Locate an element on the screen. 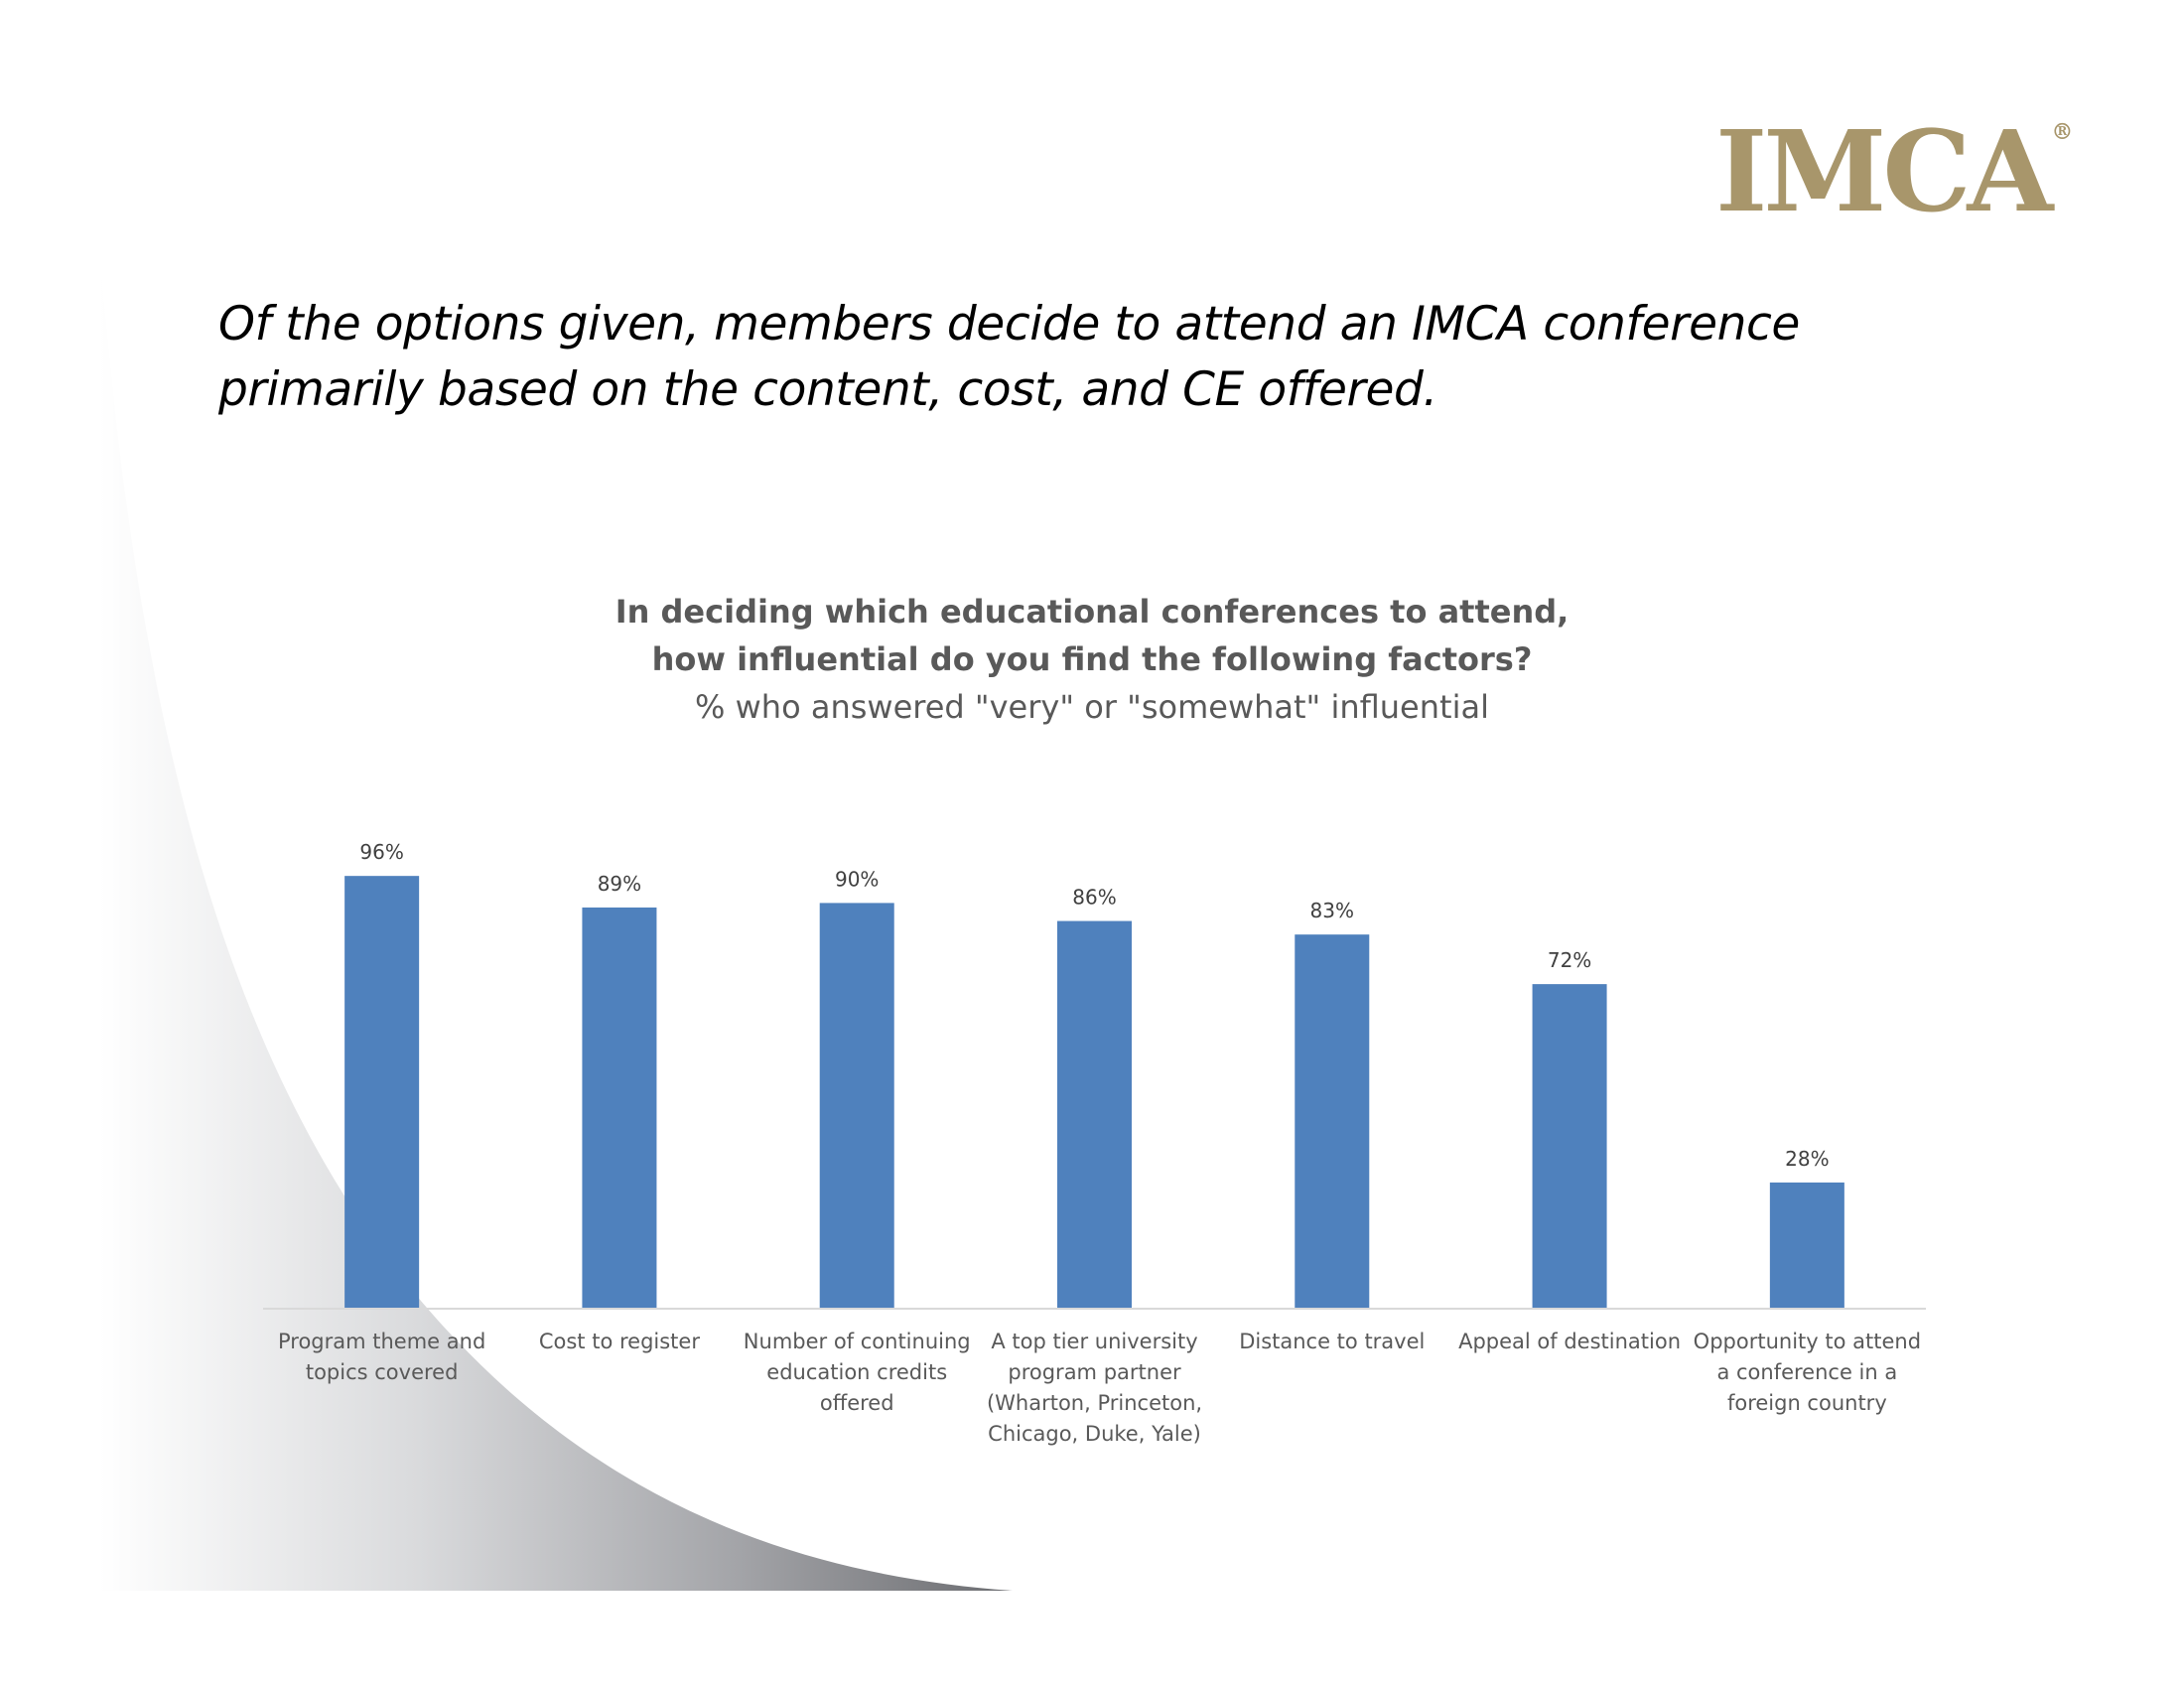 The height and width of the screenshot is (1688, 2184). registered-mark: ® is located at coordinates (2062, 132).